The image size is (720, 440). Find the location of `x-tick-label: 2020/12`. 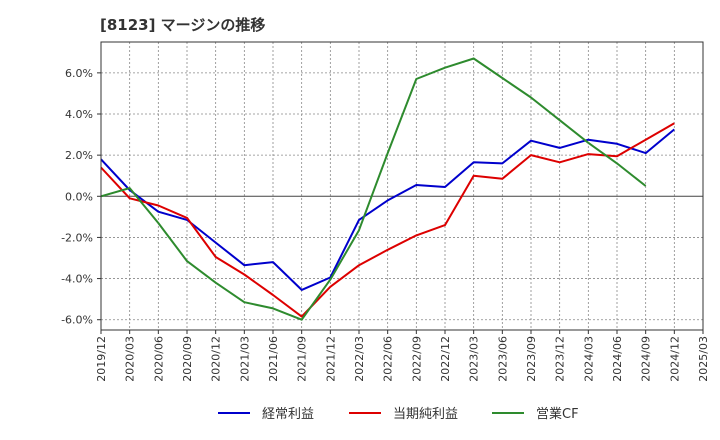

x-tick-label: 2020/12 is located at coordinates (216, 359).